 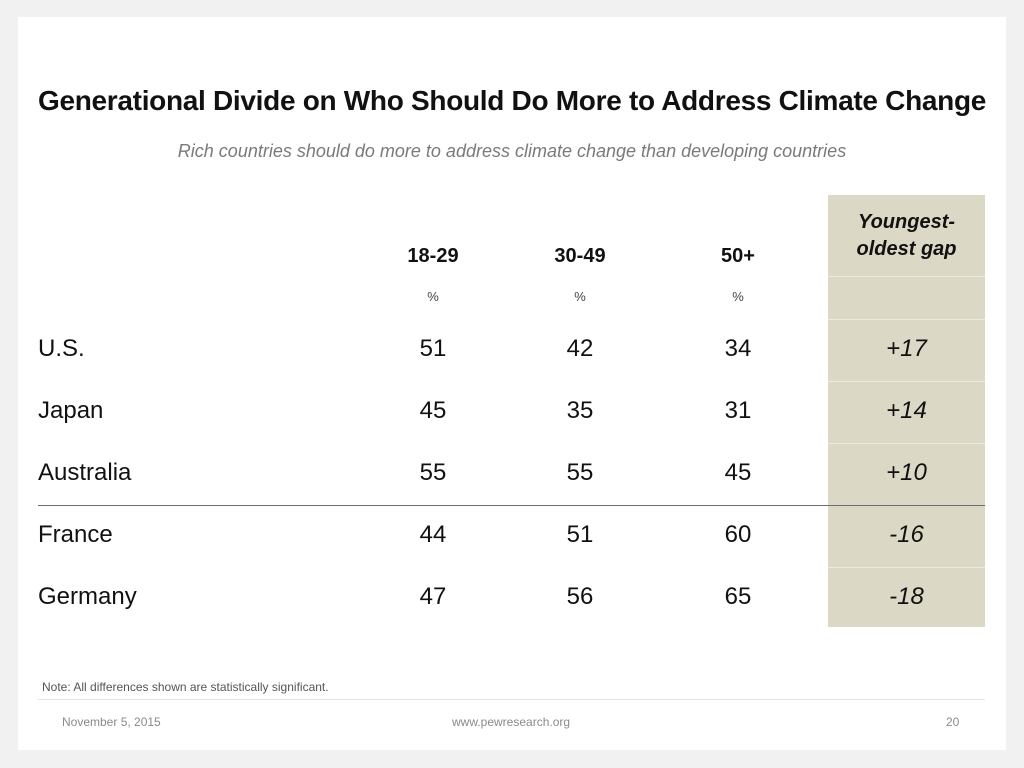 I want to click on gap-value: +10, so click(x=906, y=472).